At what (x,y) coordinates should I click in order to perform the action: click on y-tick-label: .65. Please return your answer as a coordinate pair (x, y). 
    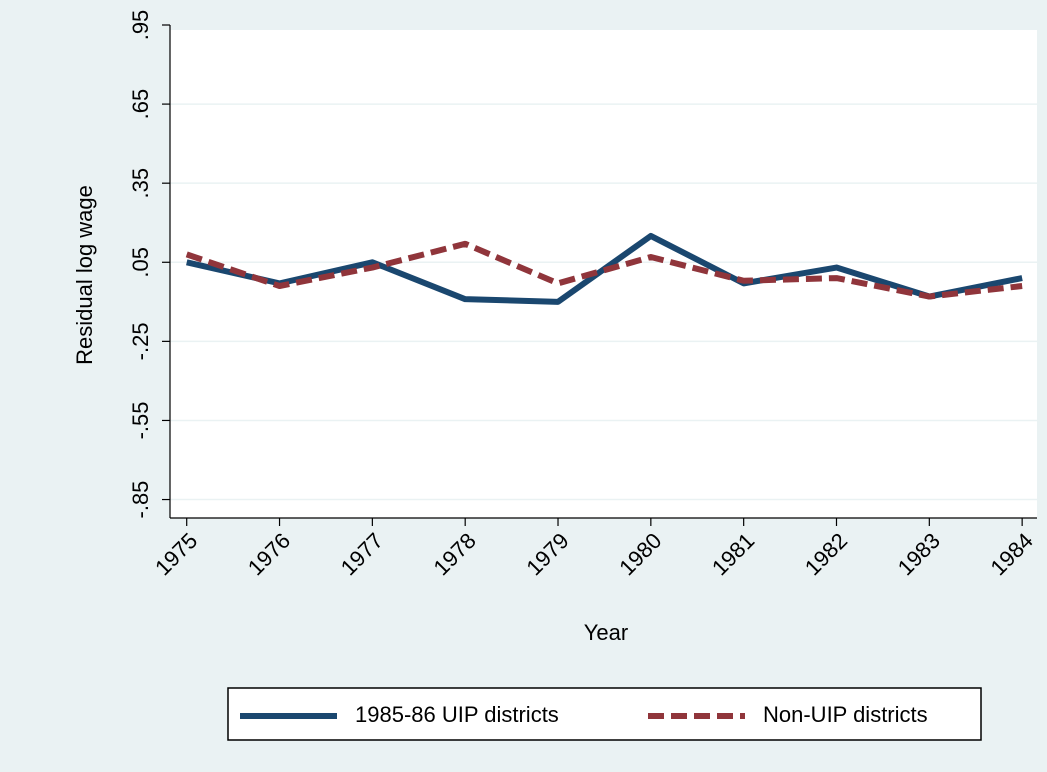
    Looking at the image, I should click on (140, 104).